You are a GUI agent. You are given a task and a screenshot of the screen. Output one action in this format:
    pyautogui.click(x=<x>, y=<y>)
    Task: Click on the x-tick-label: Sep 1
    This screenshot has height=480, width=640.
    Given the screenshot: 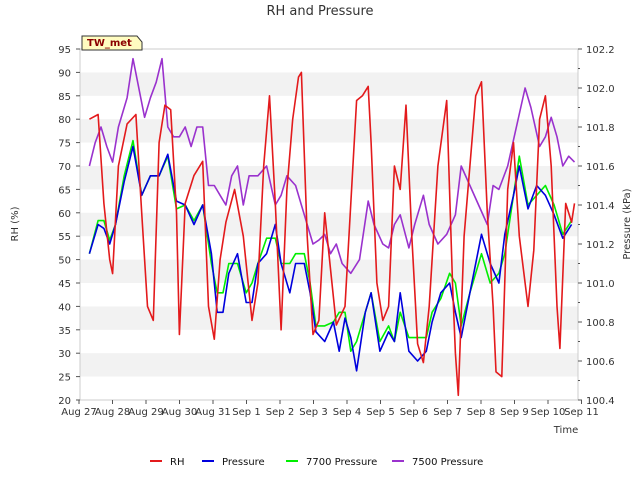 What is the action you would take?
    pyautogui.click(x=246, y=412)
    